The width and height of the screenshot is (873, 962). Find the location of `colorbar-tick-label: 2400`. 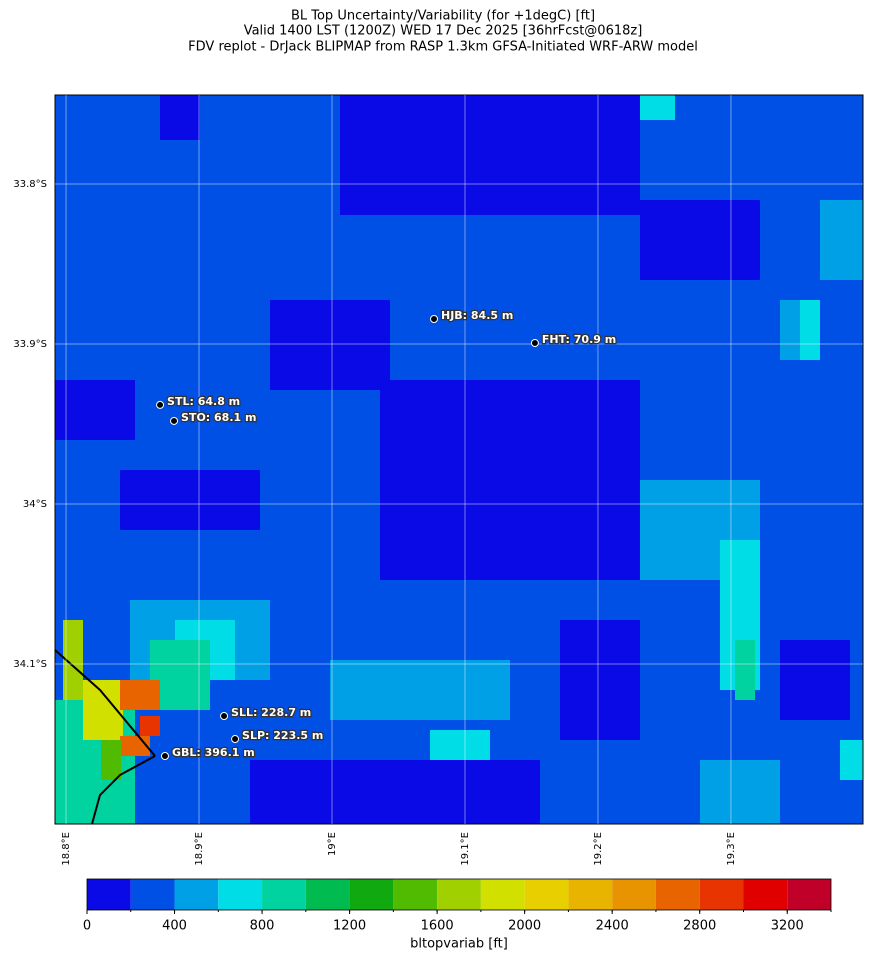

colorbar-tick-label: 2400 is located at coordinates (612, 926).